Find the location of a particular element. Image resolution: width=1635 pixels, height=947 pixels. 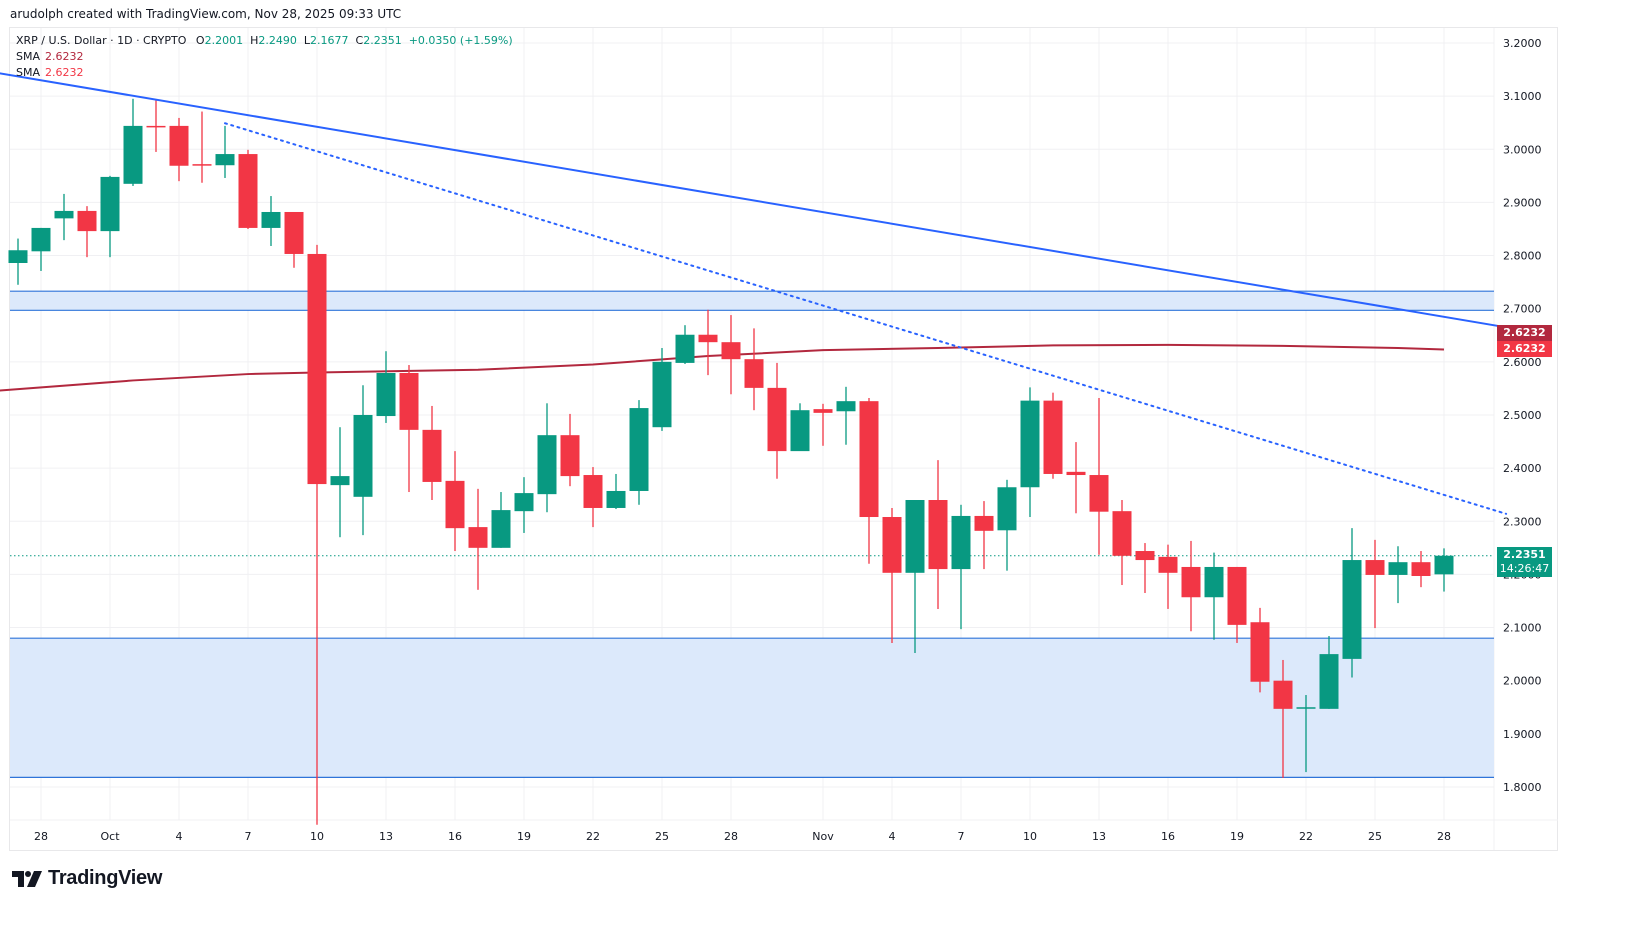

y-axis-label: 2.4000 is located at coordinates (1522, 468).